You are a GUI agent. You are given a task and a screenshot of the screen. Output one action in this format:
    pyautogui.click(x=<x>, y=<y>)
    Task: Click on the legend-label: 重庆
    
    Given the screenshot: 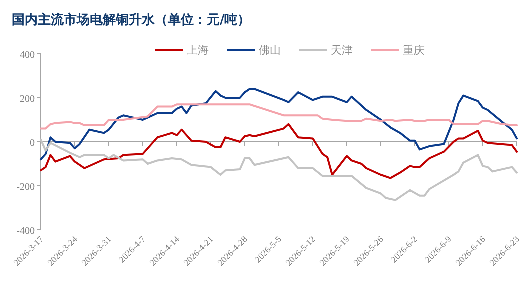 What is the action you would take?
    pyautogui.click(x=414, y=50)
    